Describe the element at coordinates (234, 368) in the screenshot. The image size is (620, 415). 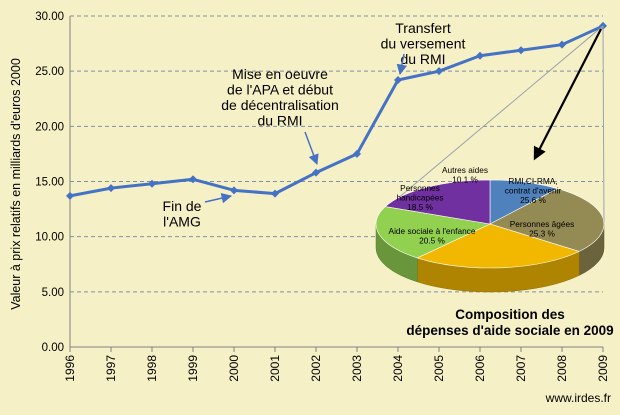
I see `x-tick-2000: 2000` at that location.